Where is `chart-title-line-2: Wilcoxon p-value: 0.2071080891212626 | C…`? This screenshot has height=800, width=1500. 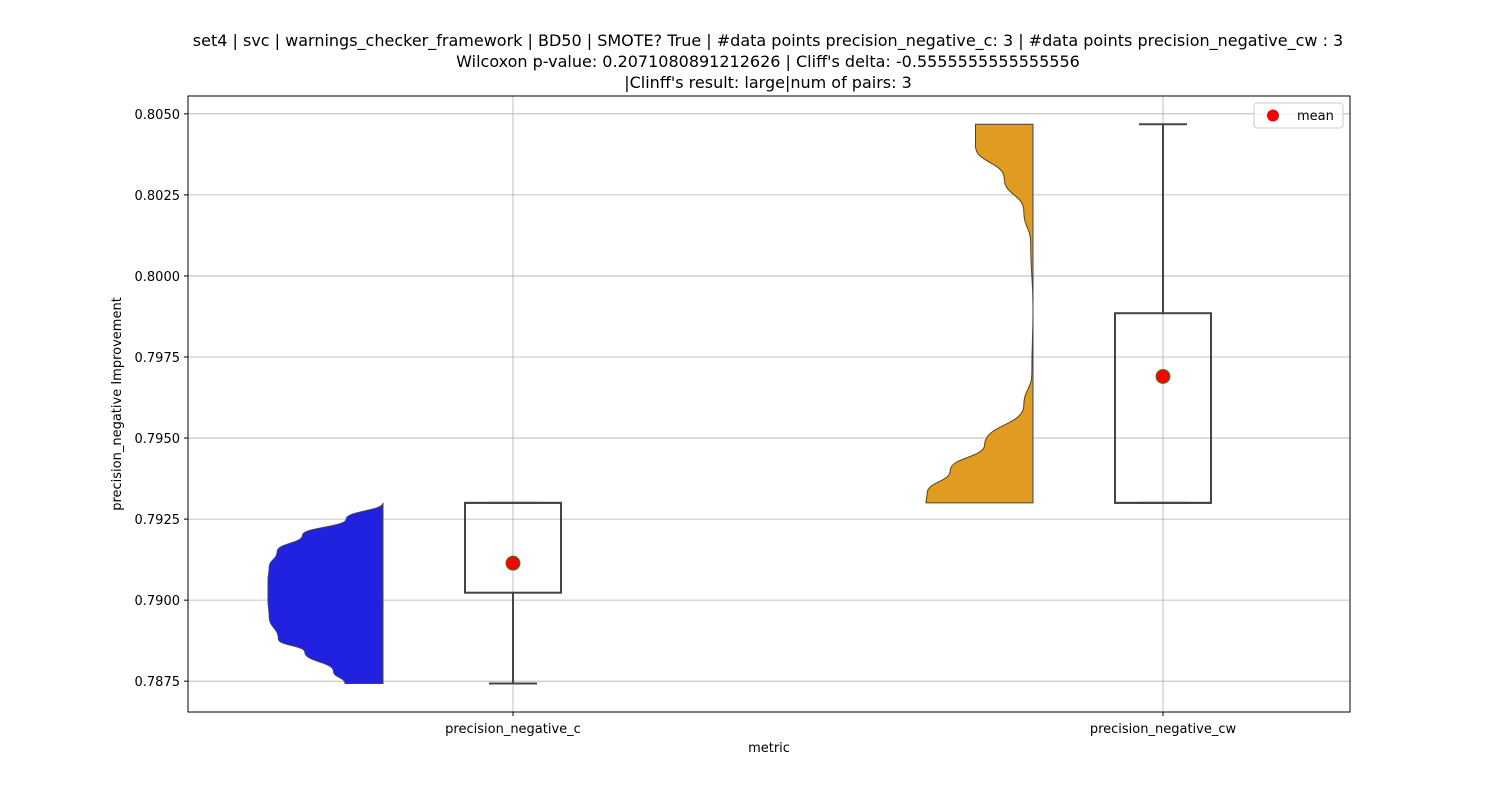
chart-title-line-2: Wilcoxon p-value: 0.2071080891212626 | C… is located at coordinates (768, 61).